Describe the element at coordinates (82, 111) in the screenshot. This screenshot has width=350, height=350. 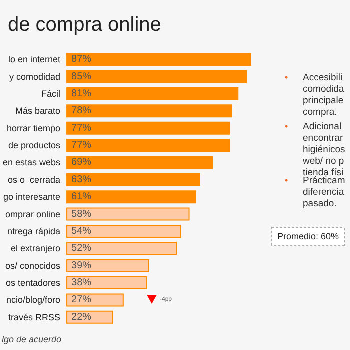
I see `data-label: 78%` at that location.